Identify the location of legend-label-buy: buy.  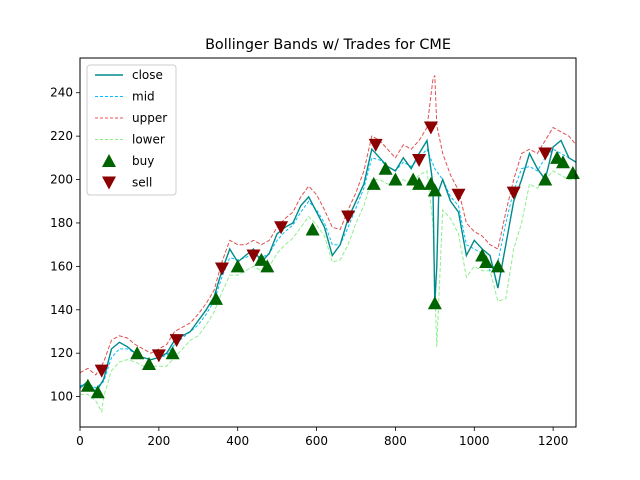
(143, 161).